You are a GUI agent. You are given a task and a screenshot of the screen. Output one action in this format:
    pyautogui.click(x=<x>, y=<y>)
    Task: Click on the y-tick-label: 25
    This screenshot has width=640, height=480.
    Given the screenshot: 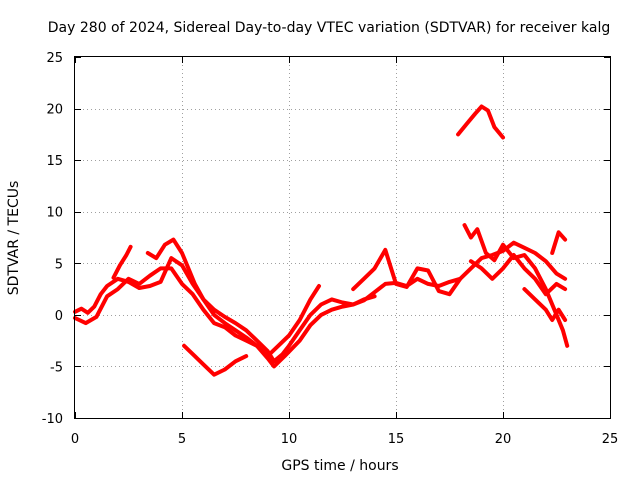 What is the action you would take?
    pyautogui.click(x=54, y=58)
    